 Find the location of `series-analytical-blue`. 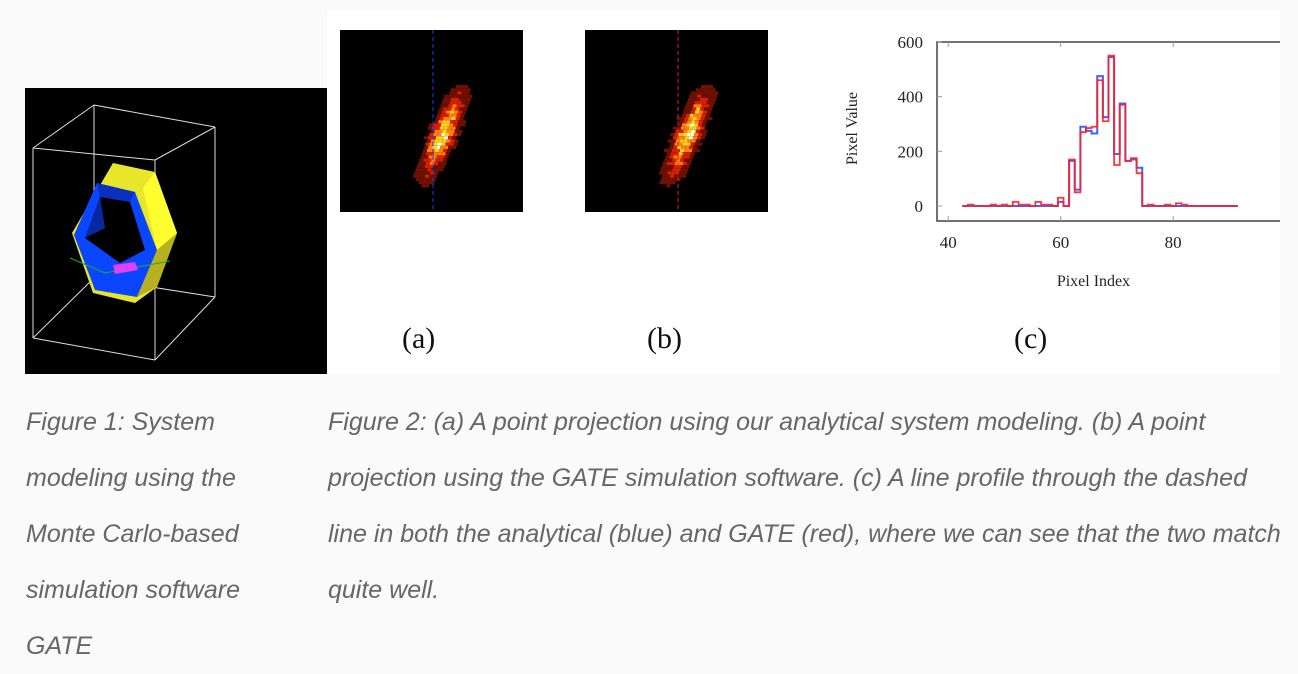

series-analytical-blue is located at coordinates (1100, 131).